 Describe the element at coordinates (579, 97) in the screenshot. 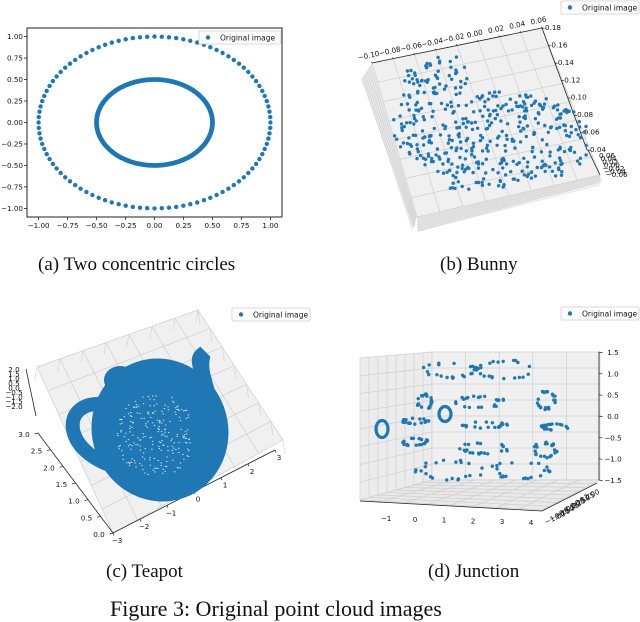

I see `svg-text: 0.10` at that location.